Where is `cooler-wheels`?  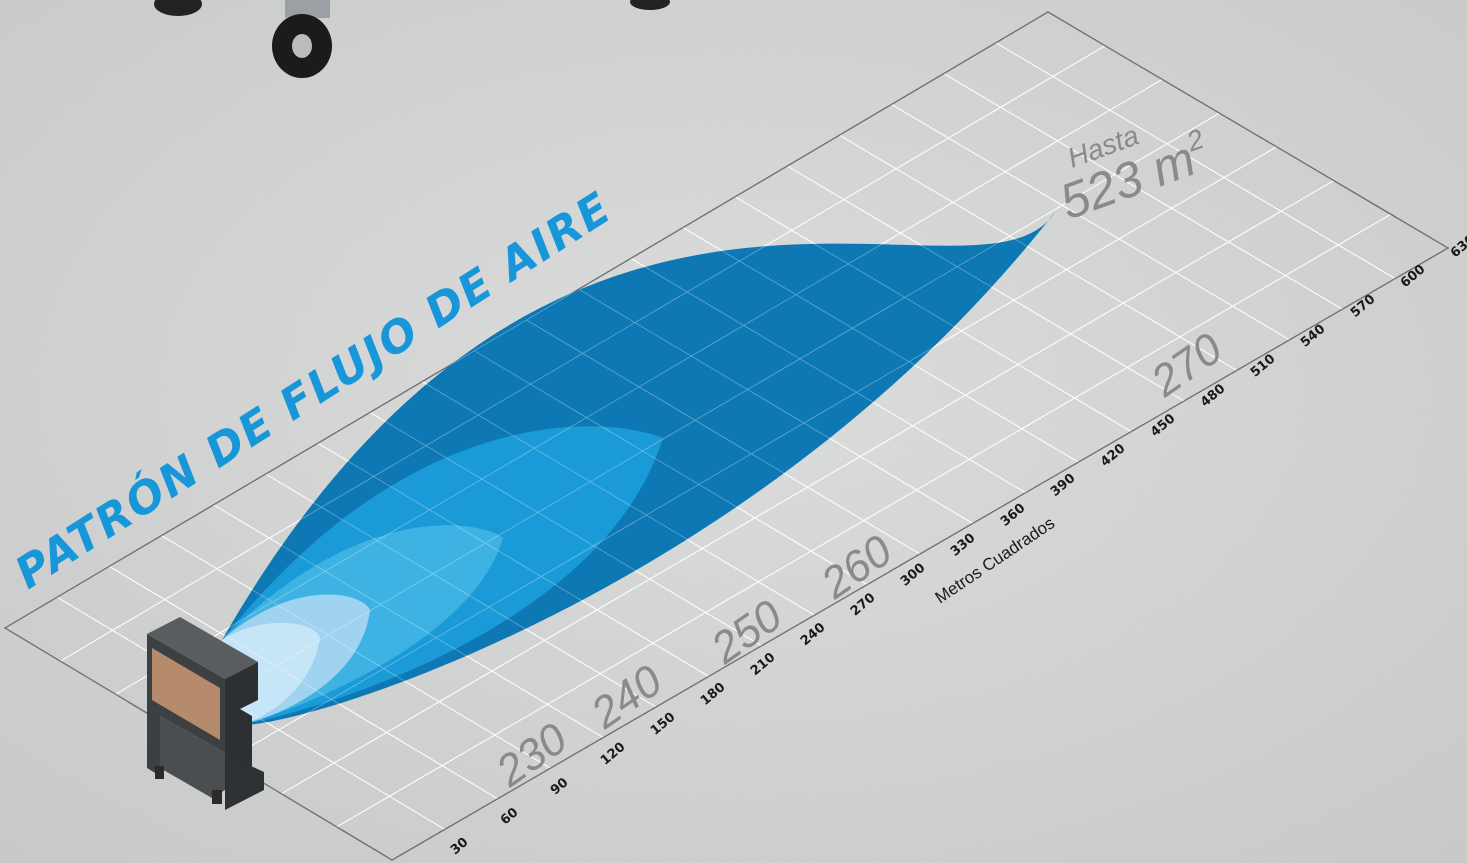 cooler-wheels is located at coordinates (412, 39).